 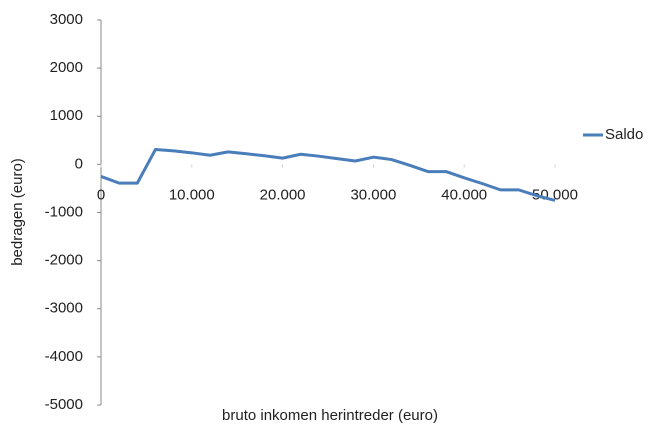 What do you see at coordinates (624, 134) in the screenshot?
I see `legend-label: Saldo` at bounding box center [624, 134].